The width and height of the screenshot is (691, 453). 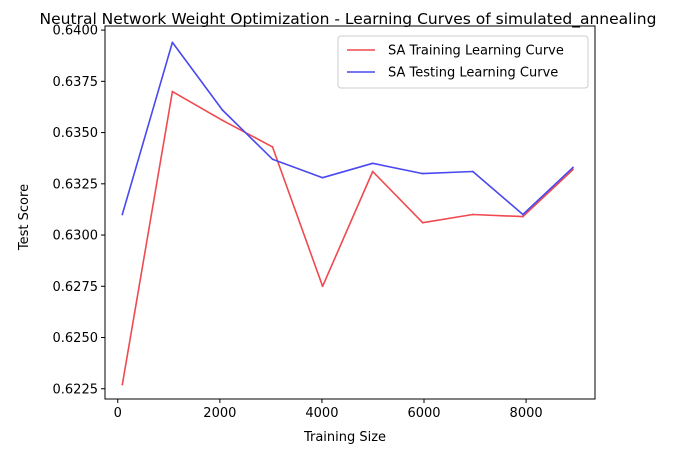 I want to click on legend-box, so click(x=463, y=62).